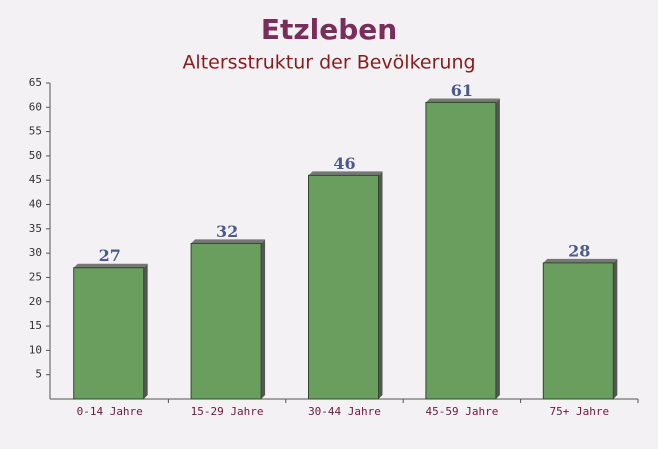 This screenshot has height=449, width=658. Describe the element at coordinates (35, 252) in the screenshot. I see `y-tick-label: 30` at that location.